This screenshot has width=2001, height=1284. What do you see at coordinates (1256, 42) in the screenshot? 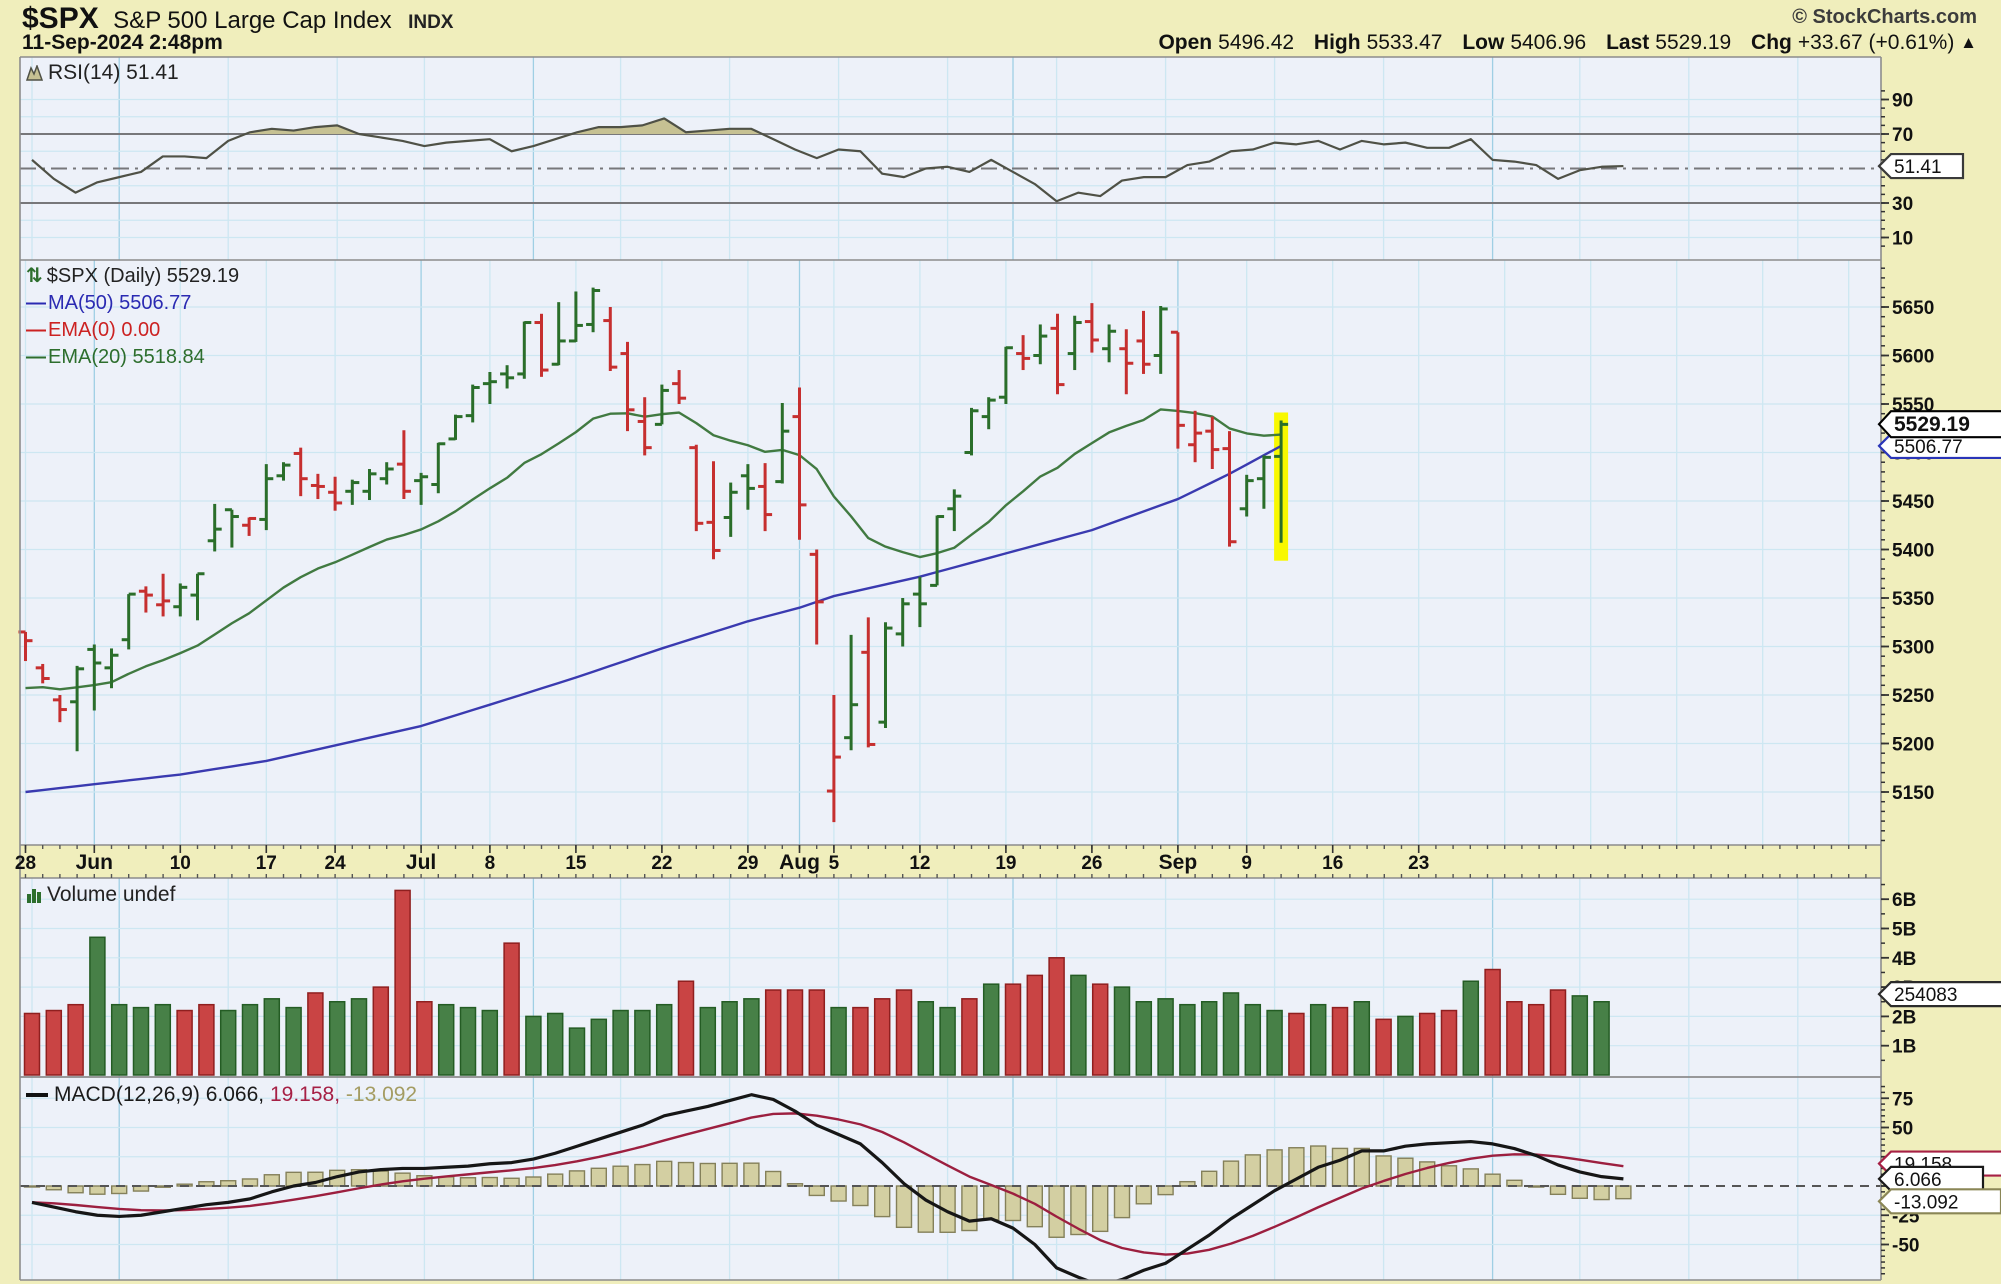
I see `open-value: 5496.42` at bounding box center [1256, 42].